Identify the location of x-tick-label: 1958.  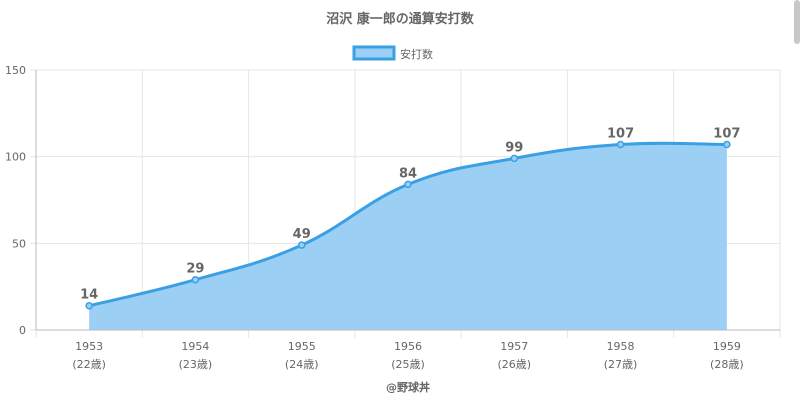
(621, 346).